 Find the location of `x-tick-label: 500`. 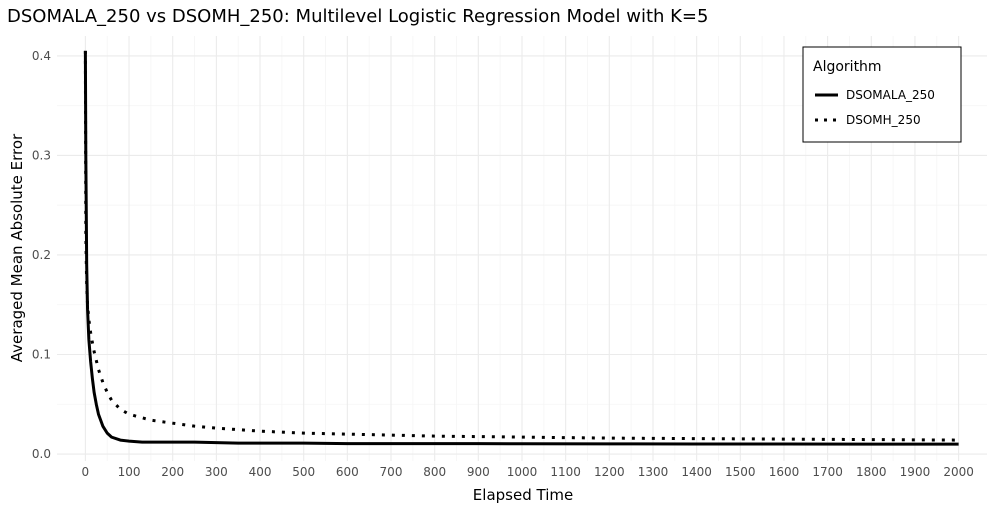

x-tick-label: 500 is located at coordinates (303, 472).